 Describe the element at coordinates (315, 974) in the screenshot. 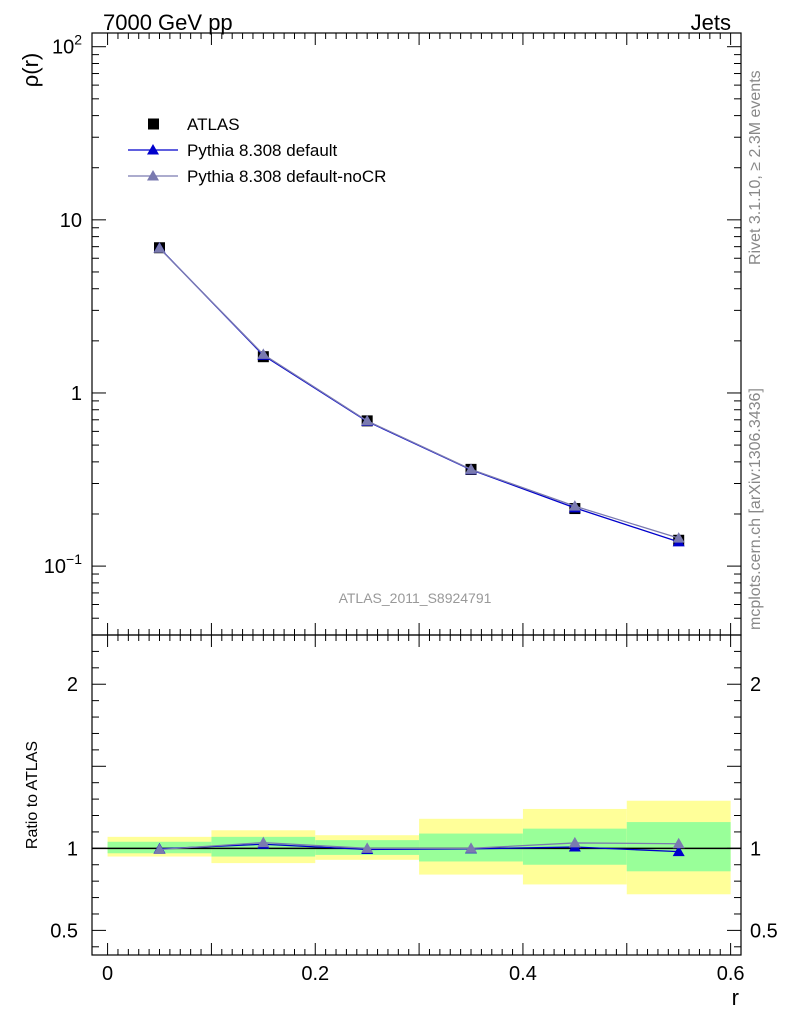

I see `x-tick-label: 0.2` at that location.